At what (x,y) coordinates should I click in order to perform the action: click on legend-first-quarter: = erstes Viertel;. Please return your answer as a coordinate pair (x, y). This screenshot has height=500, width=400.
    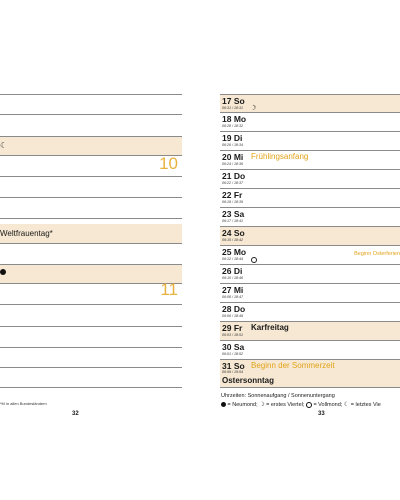
    Looking at the image, I should click on (285, 405).